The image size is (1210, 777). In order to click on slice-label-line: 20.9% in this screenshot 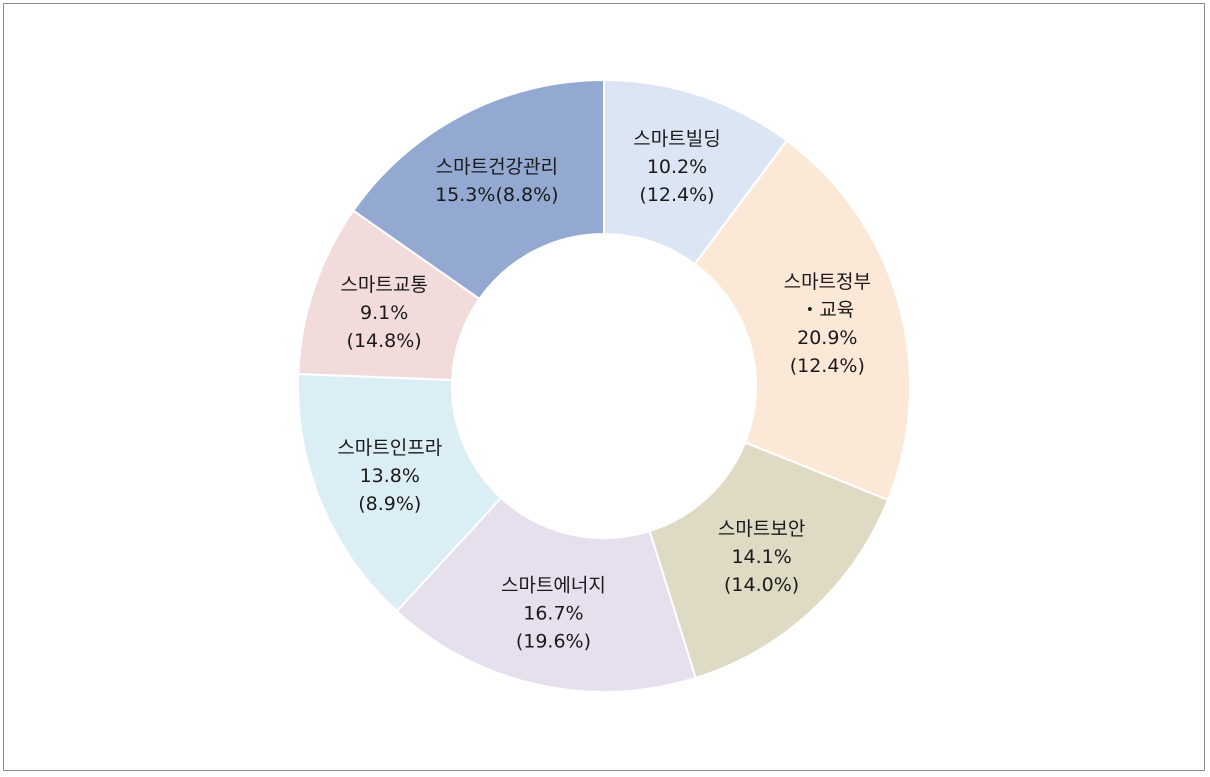, I will do `click(827, 338)`.